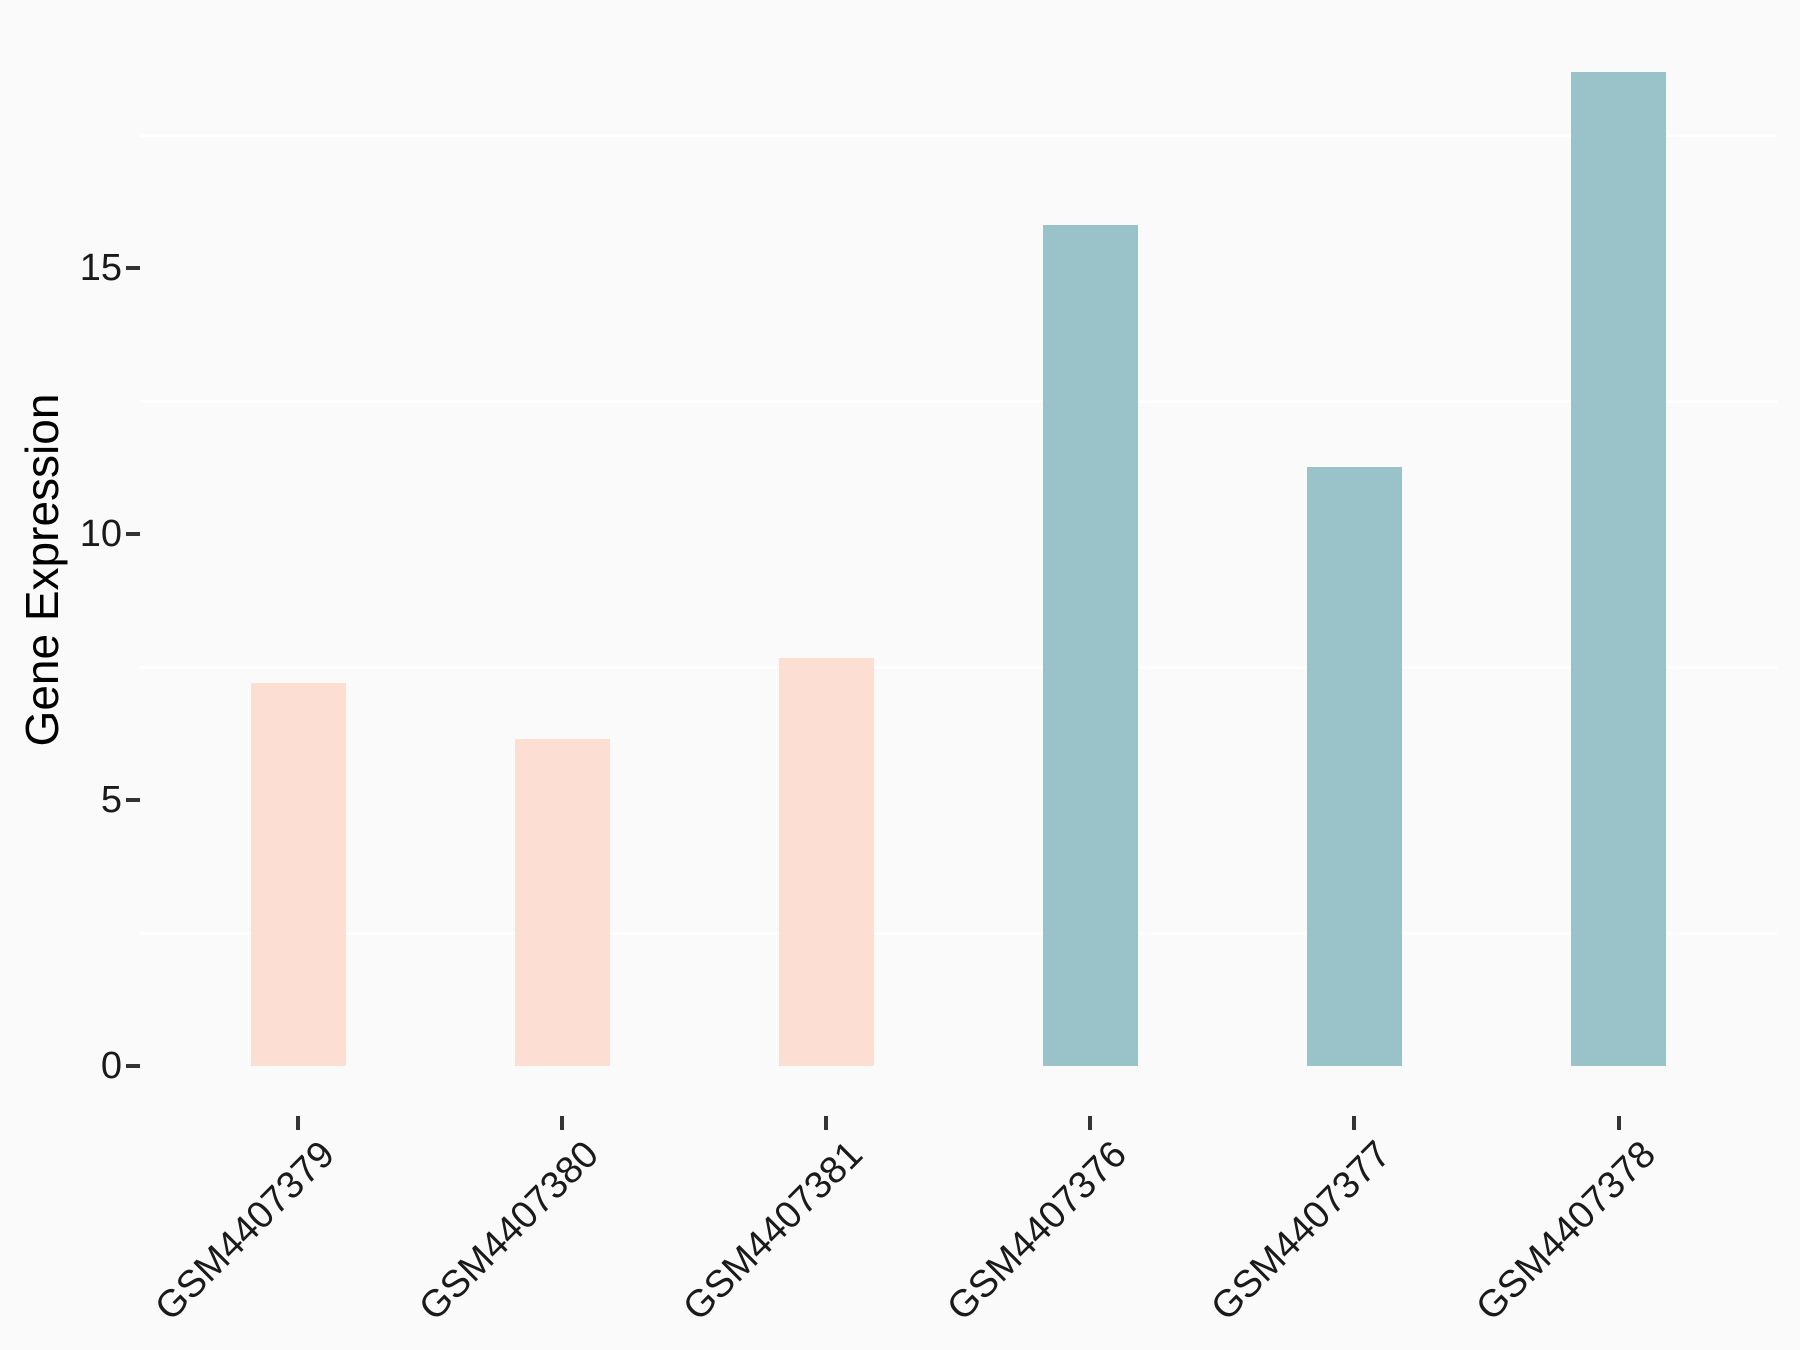  I want to click on x-axis-tick-label: GSM4407378, so click(1565, 1231).